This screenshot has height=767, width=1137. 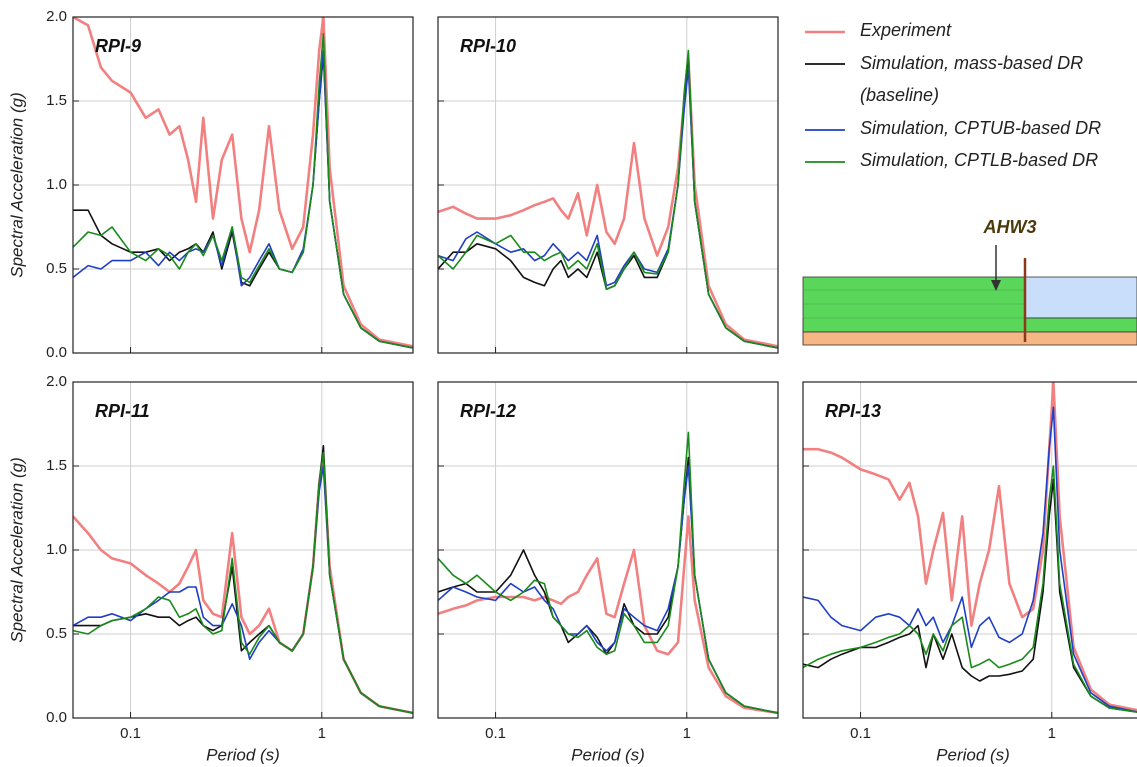 What do you see at coordinates (853, 411) in the screenshot?
I see `panel-title: RPI-13` at bounding box center [853, 411].